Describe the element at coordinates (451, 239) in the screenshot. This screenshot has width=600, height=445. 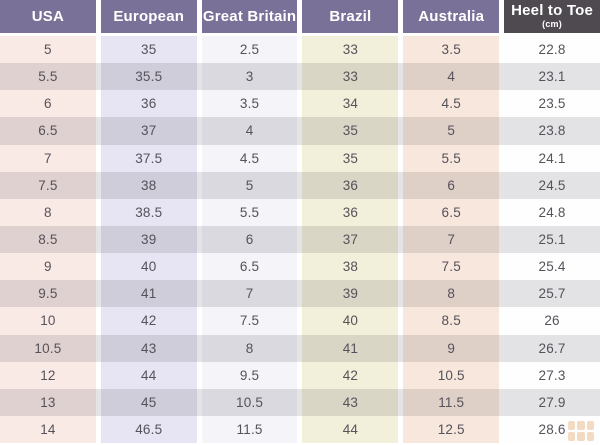
I see `cell-australia: 7` at that location.